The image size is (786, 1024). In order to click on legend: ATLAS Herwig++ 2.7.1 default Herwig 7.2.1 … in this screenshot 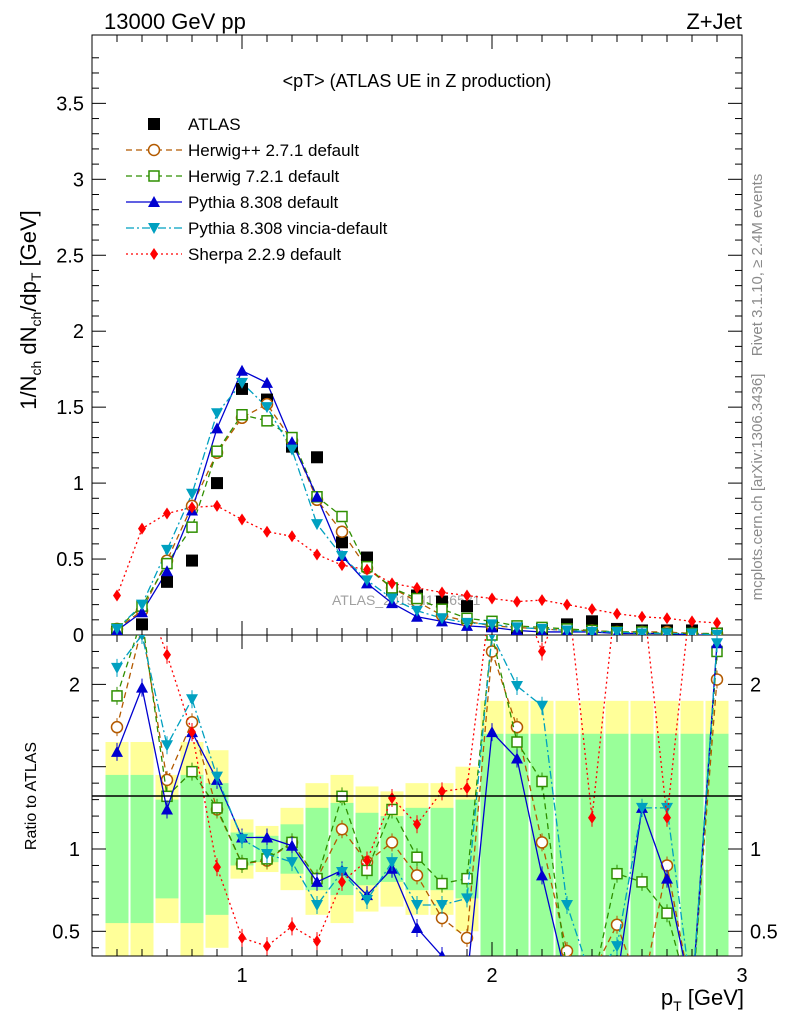, I will do `click(257, 189)`.